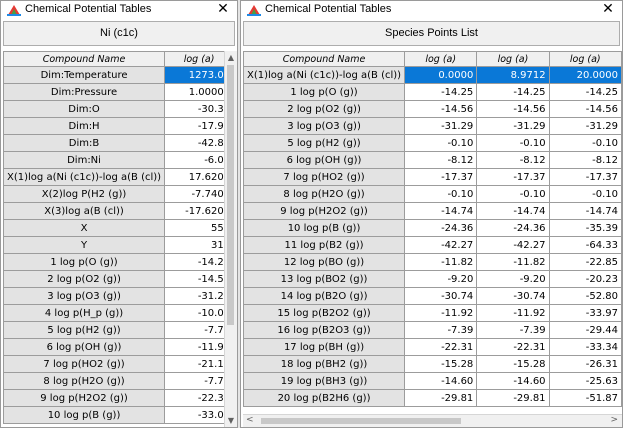  Describe the element at coordinates (441, 160) in the screenshot. I see `value-cell: -8.12` at that location.